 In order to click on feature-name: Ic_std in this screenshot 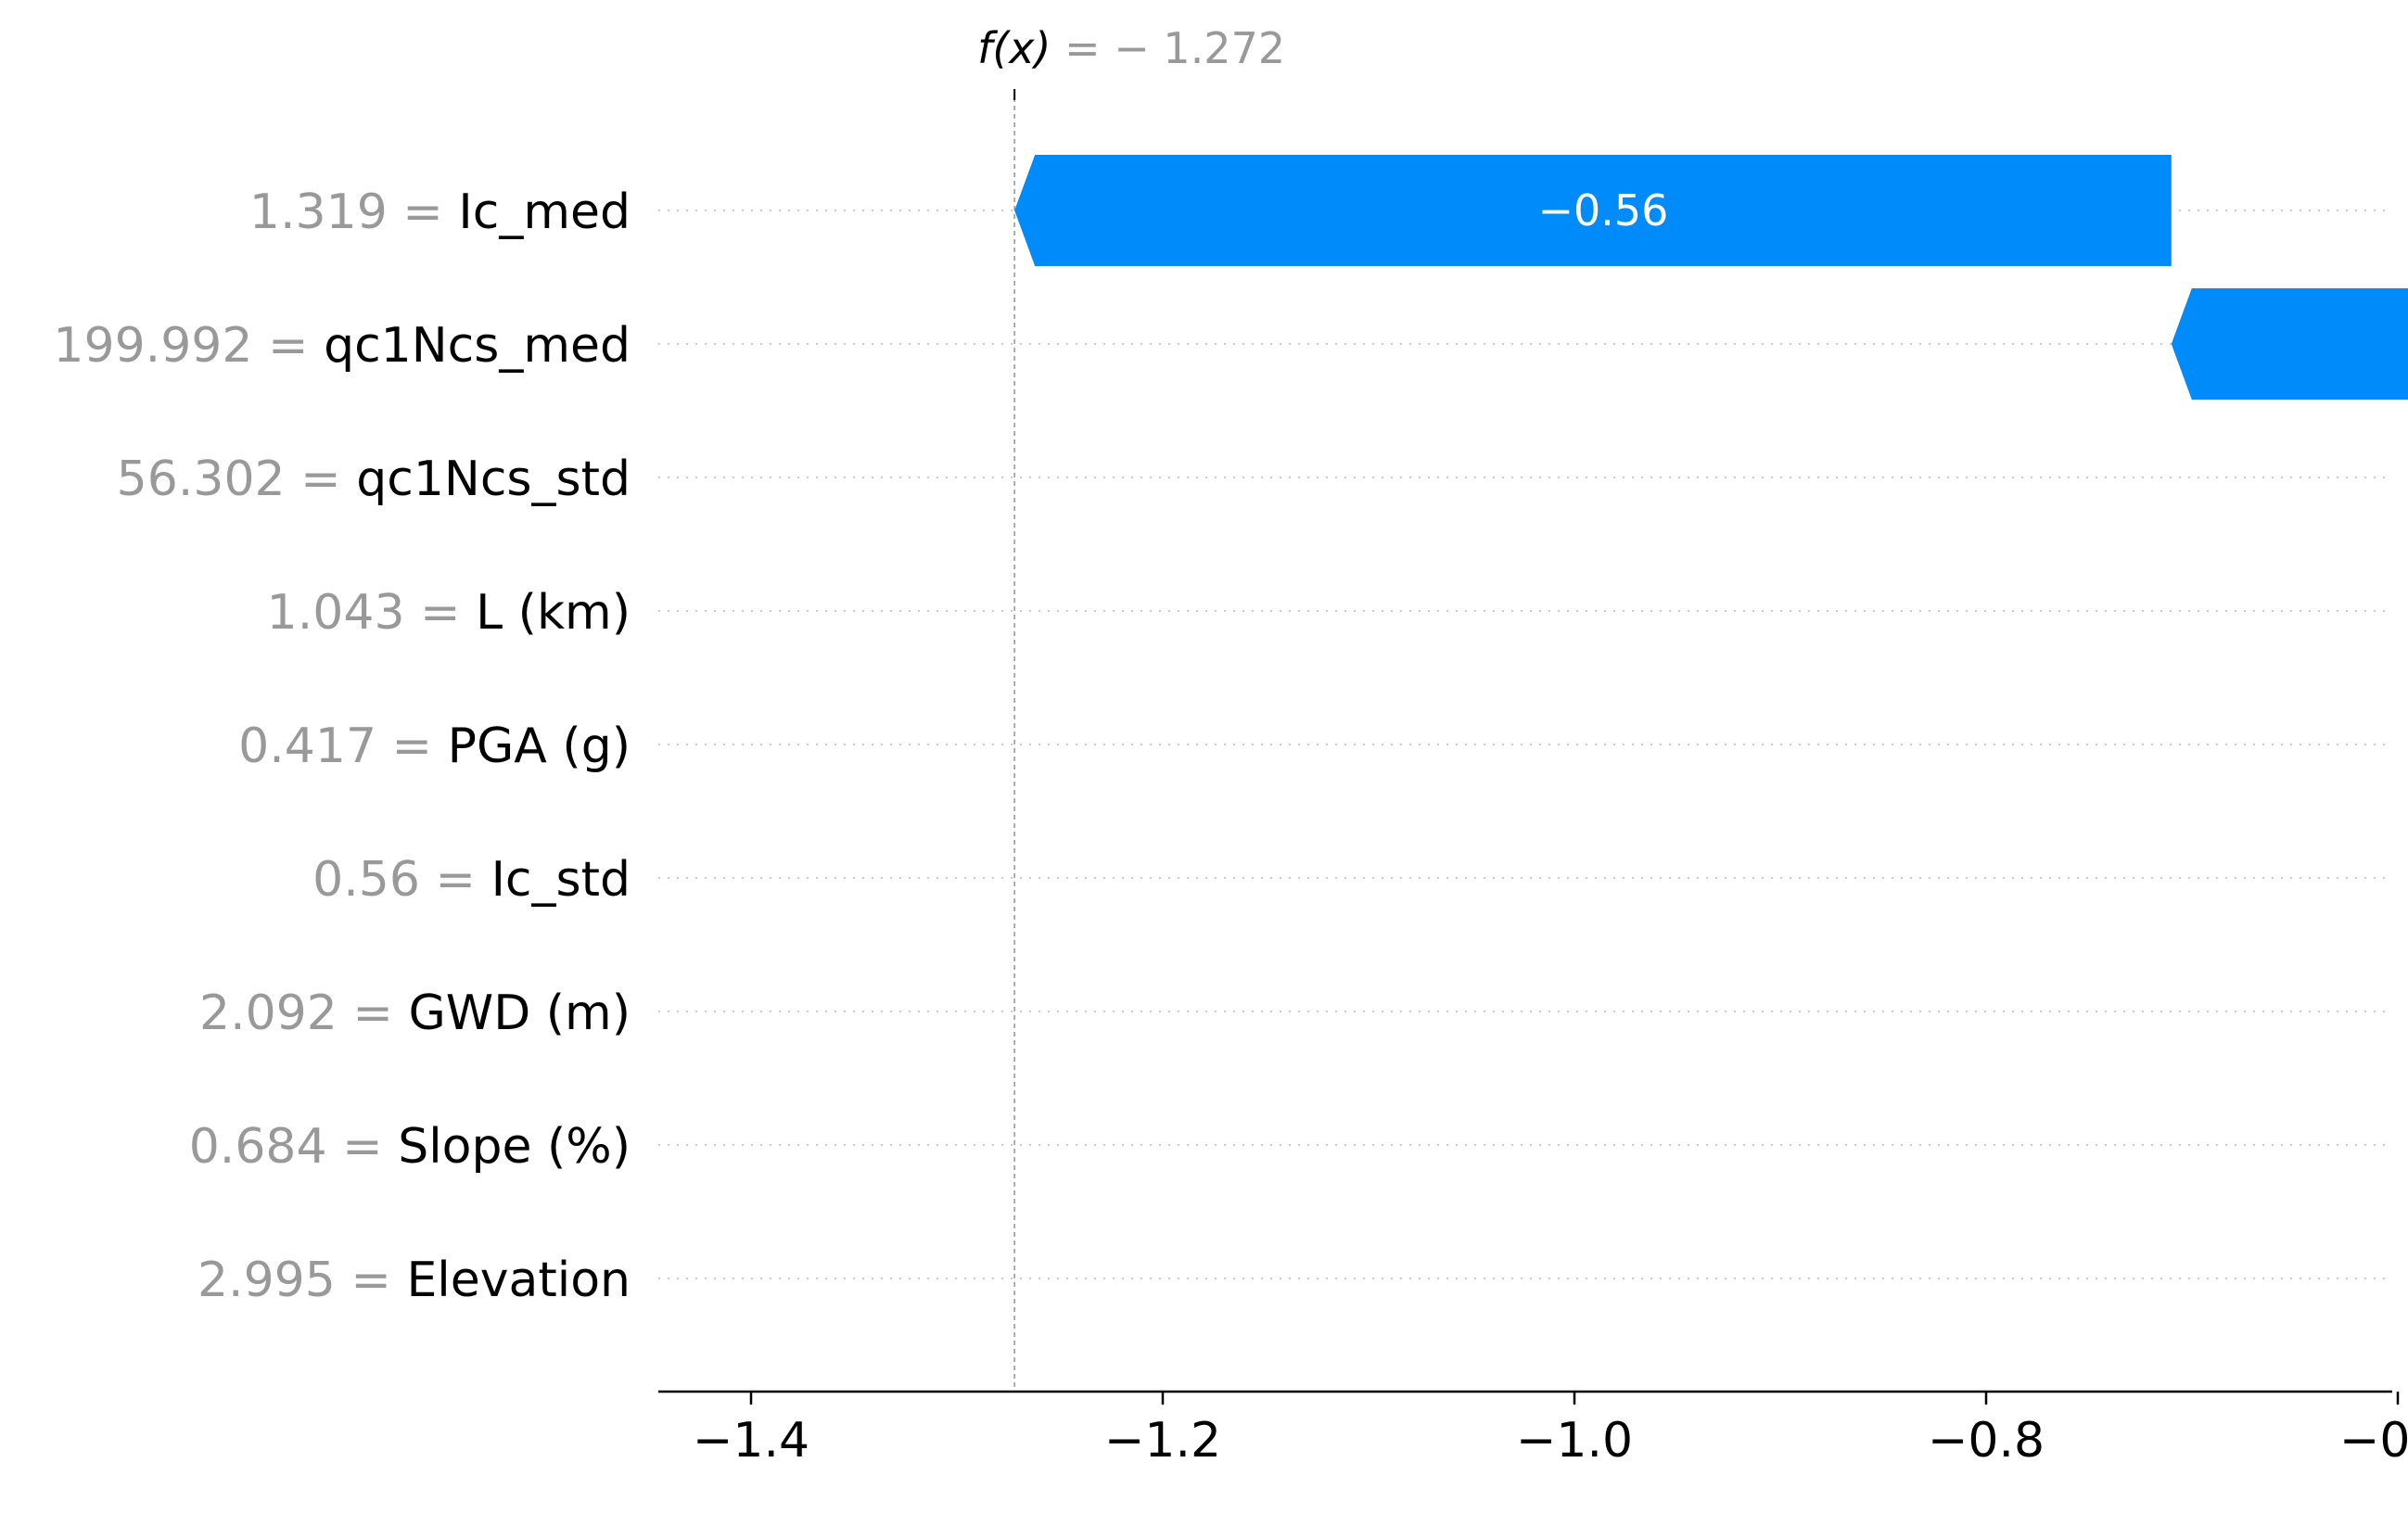, I will do `click(561, 880)`.